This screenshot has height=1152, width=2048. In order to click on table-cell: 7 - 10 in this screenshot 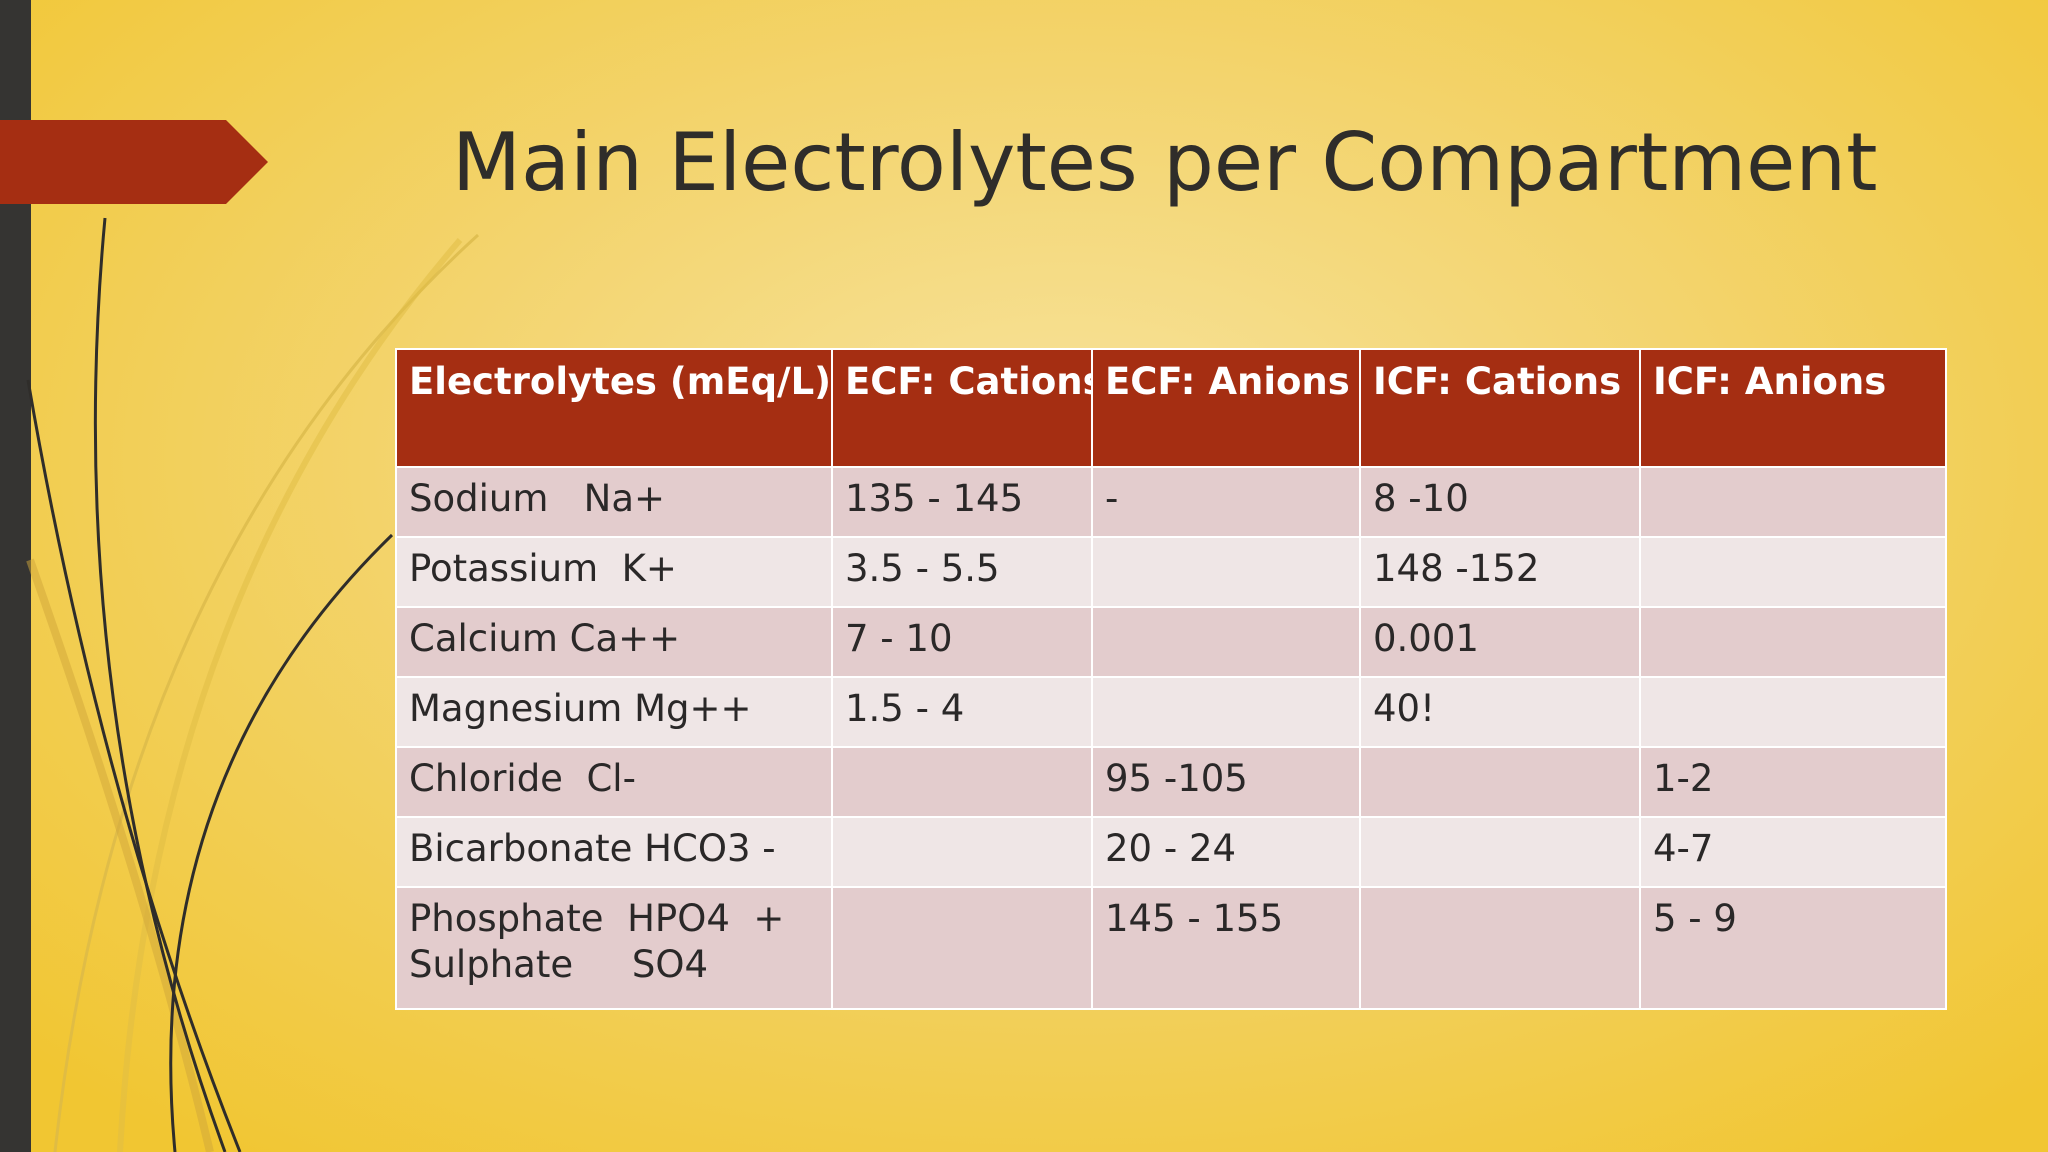, I will do `click(962, 642)`.